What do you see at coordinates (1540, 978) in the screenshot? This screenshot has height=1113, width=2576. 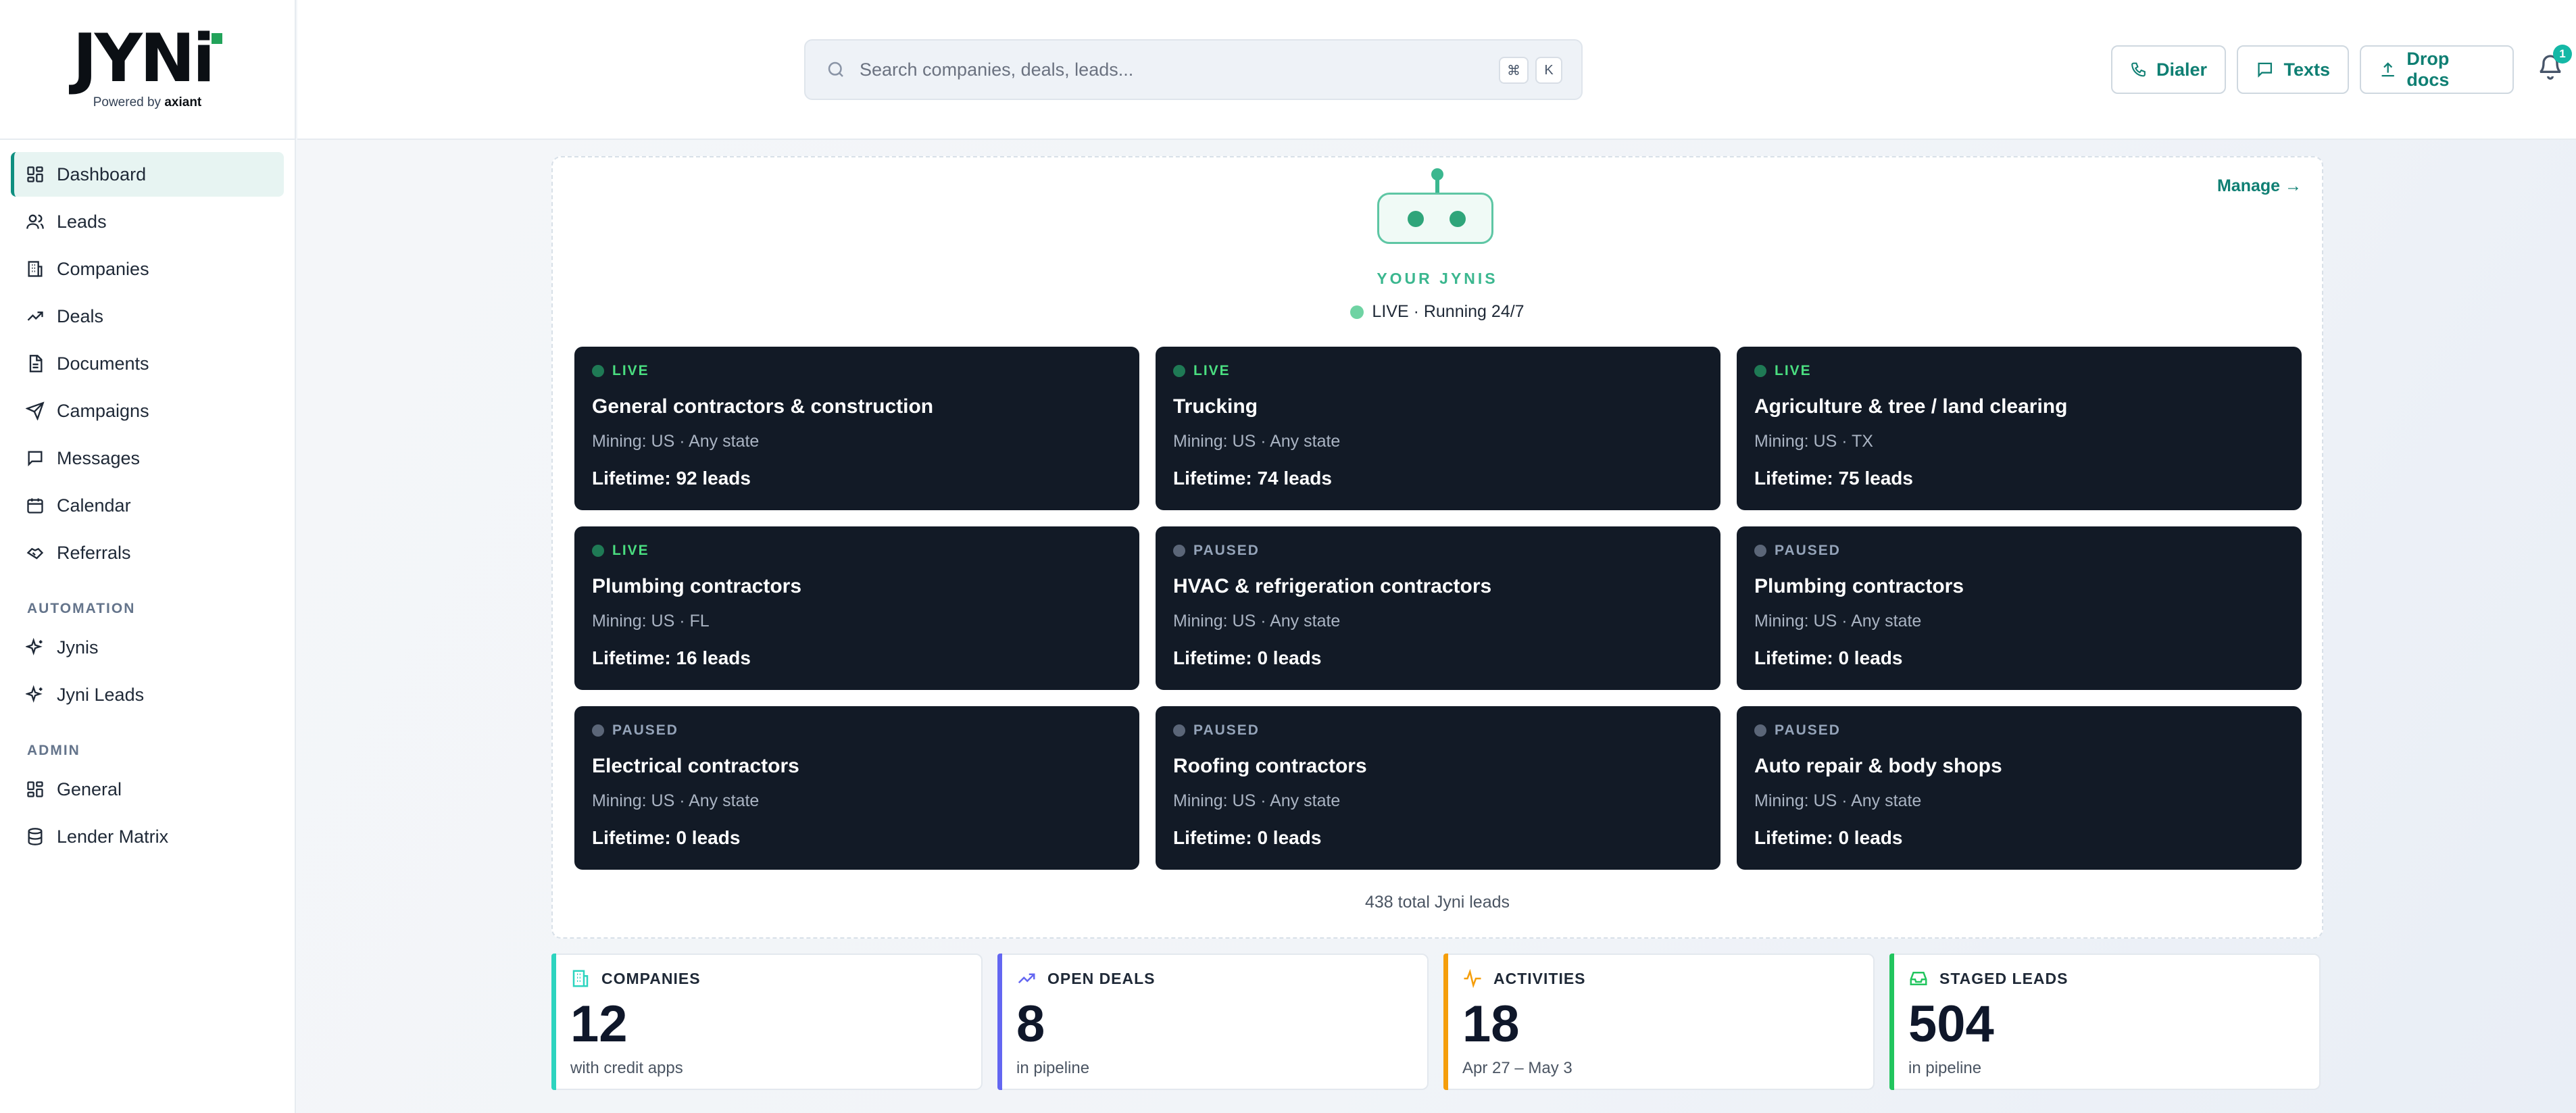 I see `stat-label: ACTIVITIES` at bounding box center [1540, 978].